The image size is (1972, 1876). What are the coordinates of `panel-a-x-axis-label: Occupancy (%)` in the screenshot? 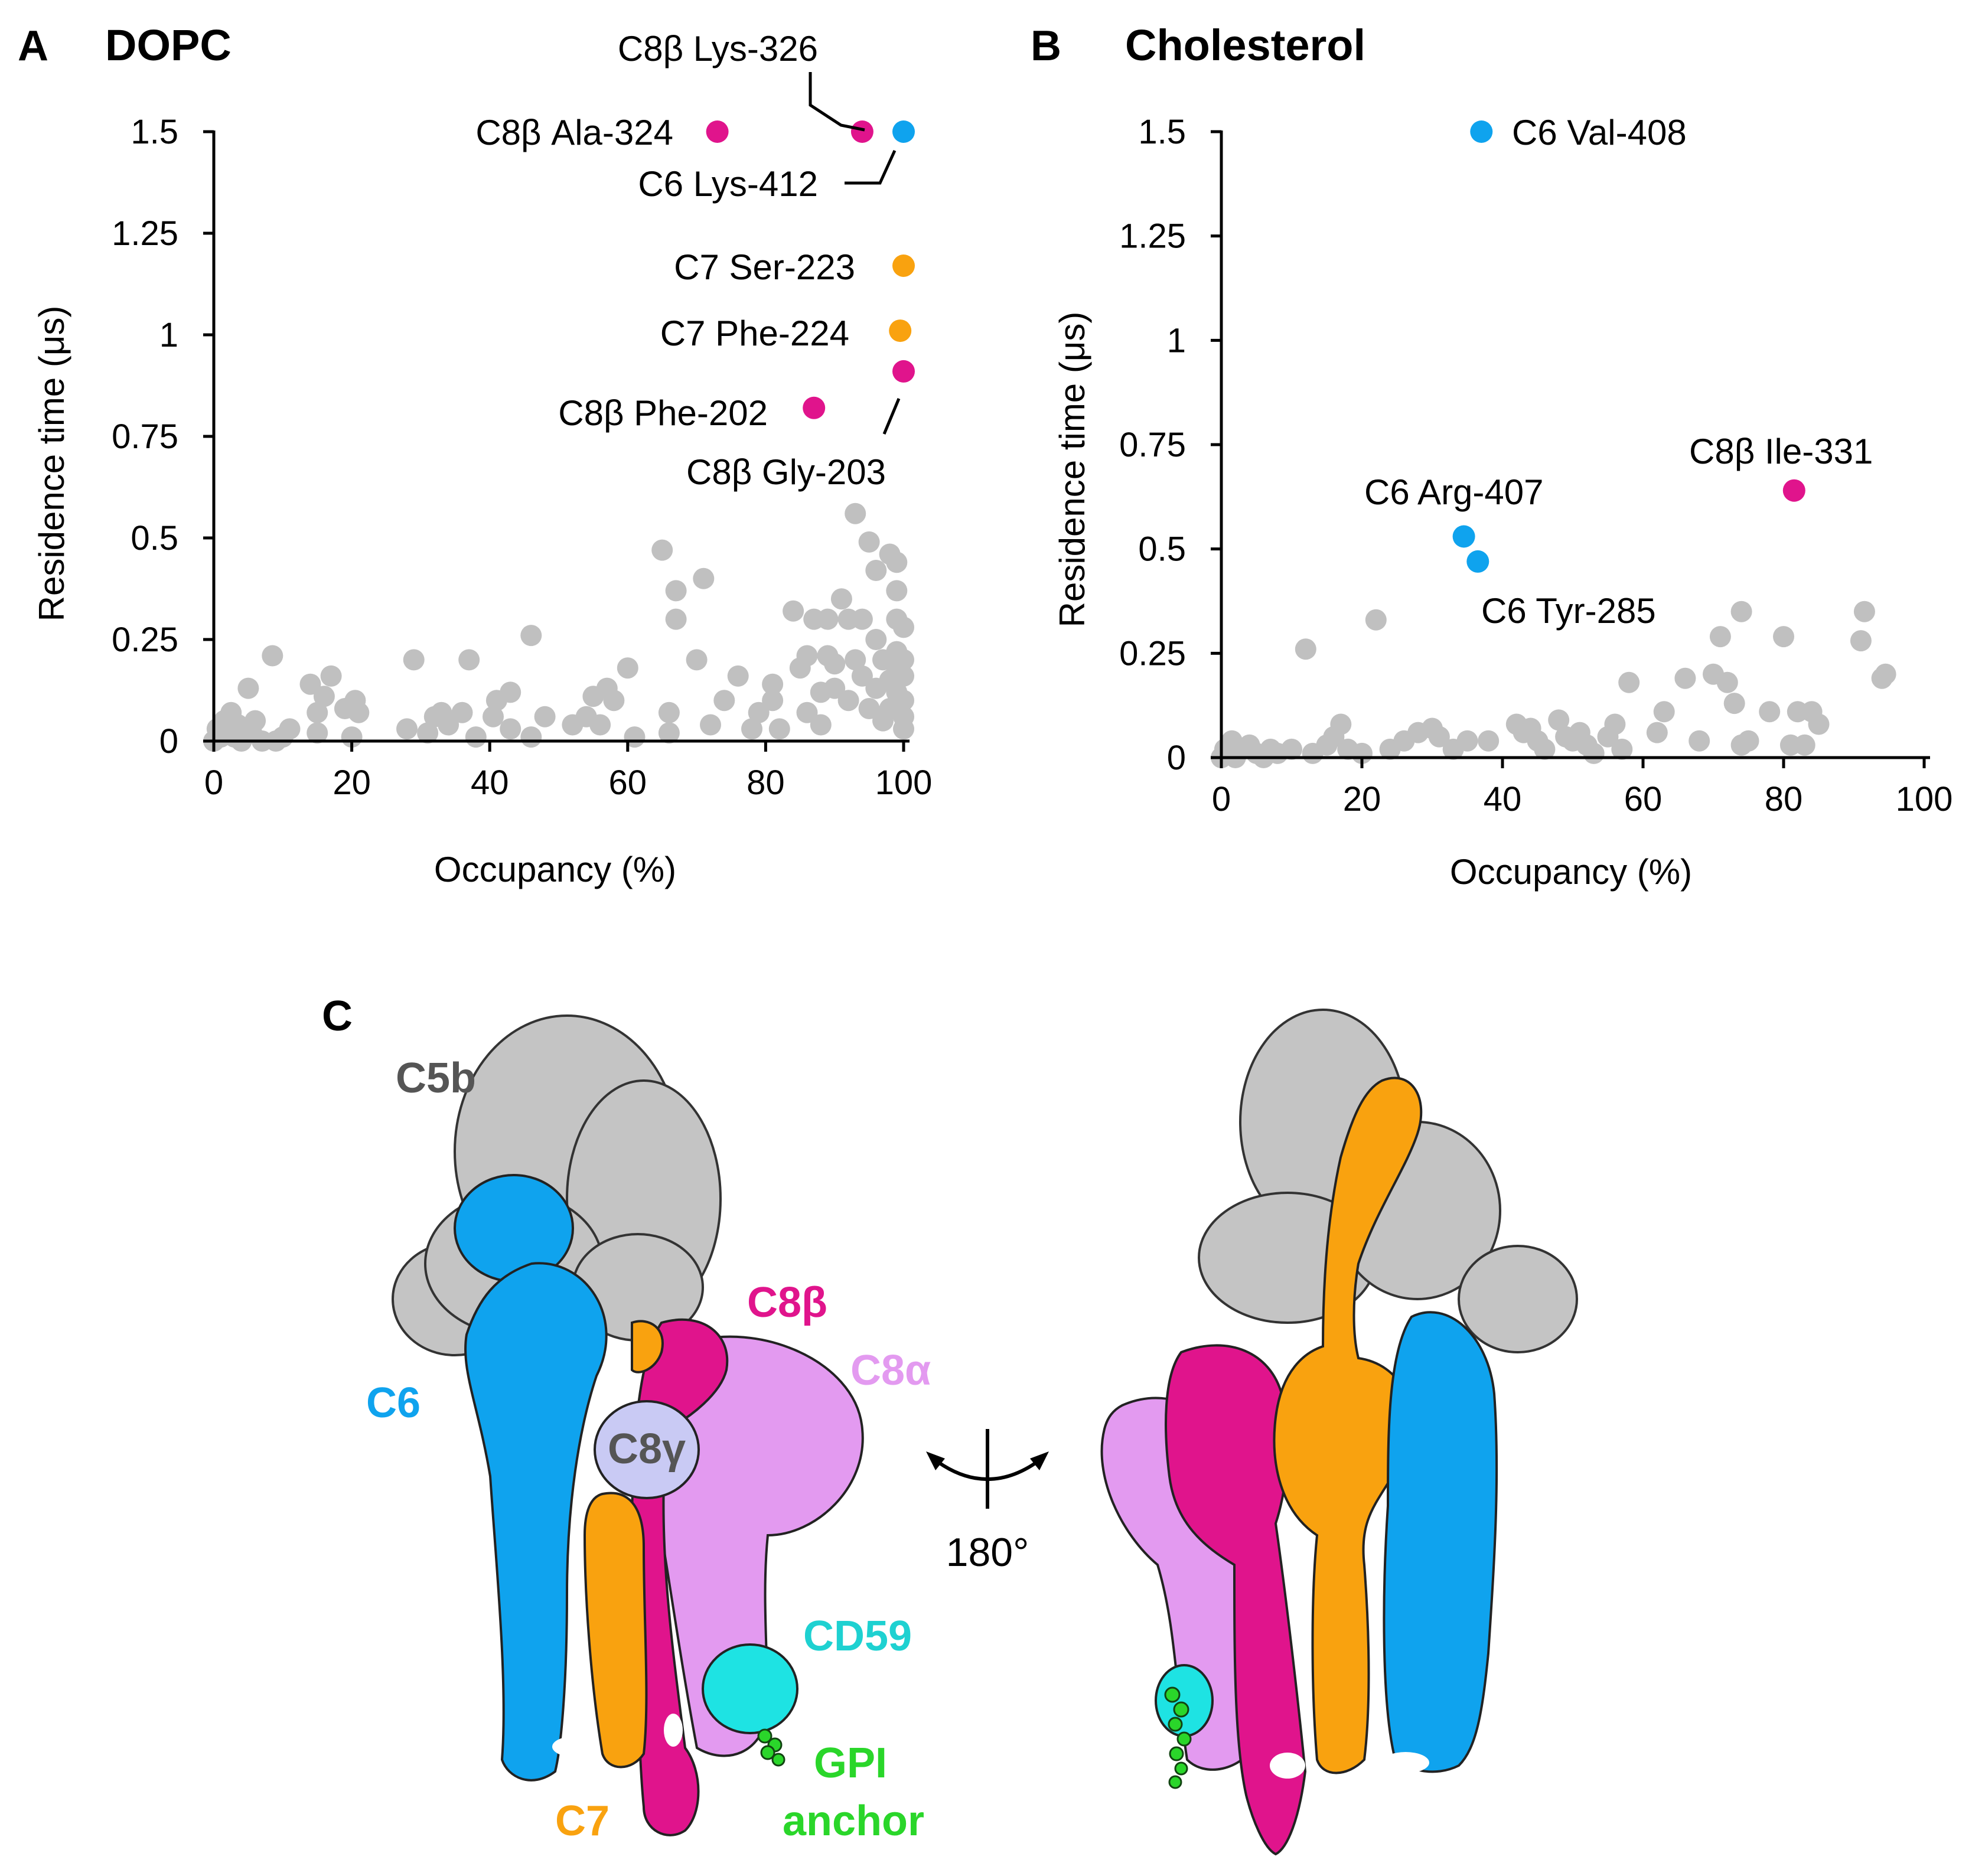 It's located at (555, 870).